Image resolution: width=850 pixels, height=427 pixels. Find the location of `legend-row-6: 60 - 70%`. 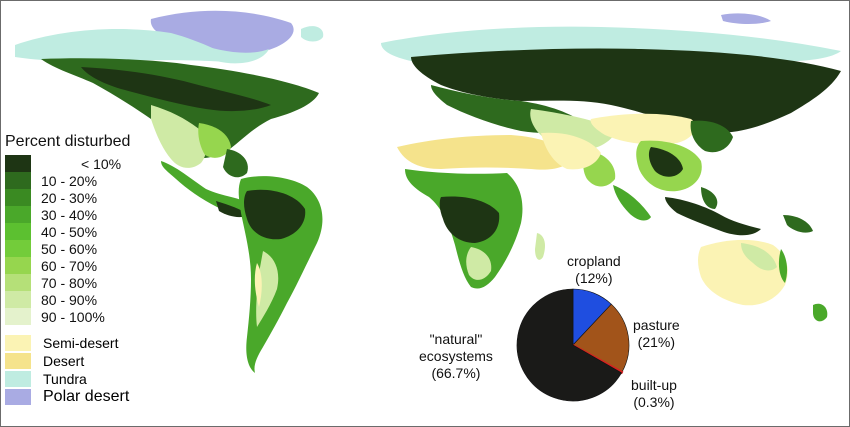

legend-row-6: 60 - 70% is located at coordinates (67, 265).